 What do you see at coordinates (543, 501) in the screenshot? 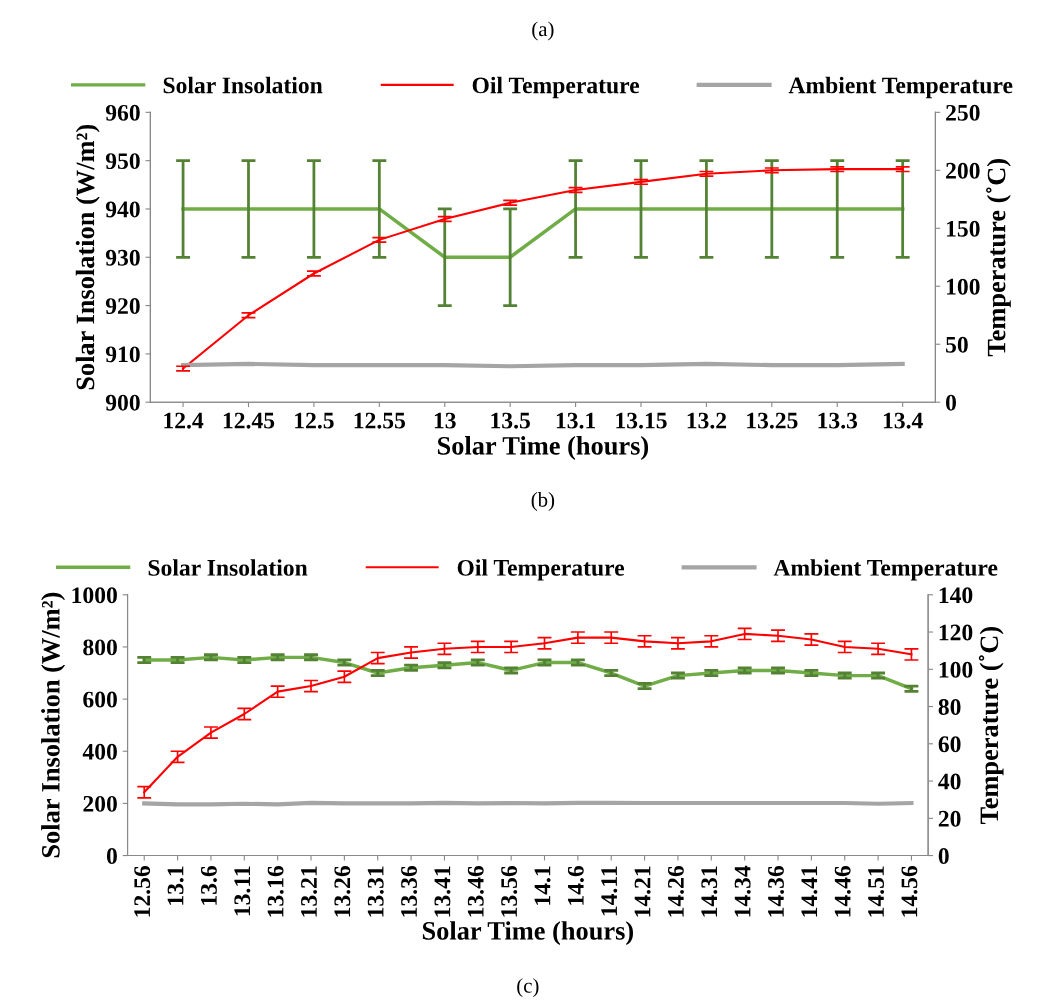
I see `text: (b)` at bounding box center [543, 501].